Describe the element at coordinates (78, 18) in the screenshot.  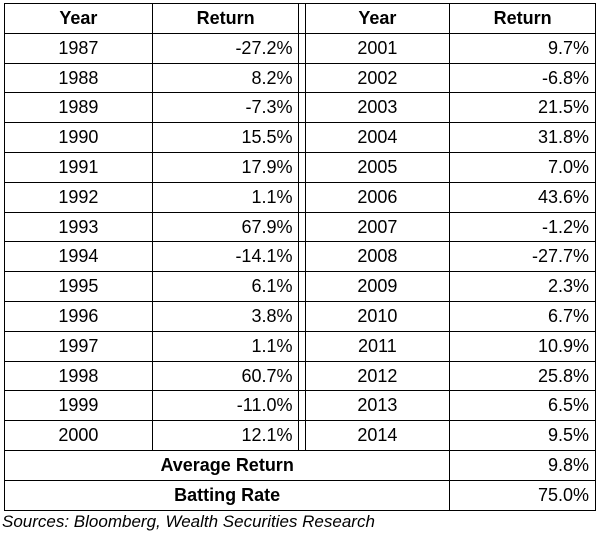
I see `year-header-left: Year` at that location.